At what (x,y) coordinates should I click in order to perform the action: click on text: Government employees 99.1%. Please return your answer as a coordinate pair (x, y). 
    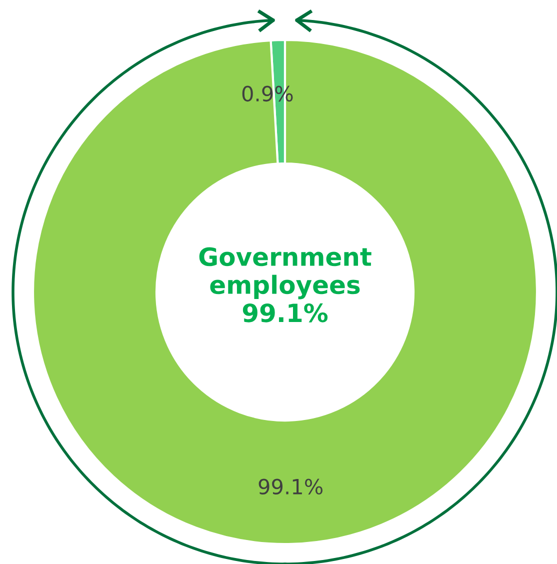
    Looking at the image, I should click on (285, 284).